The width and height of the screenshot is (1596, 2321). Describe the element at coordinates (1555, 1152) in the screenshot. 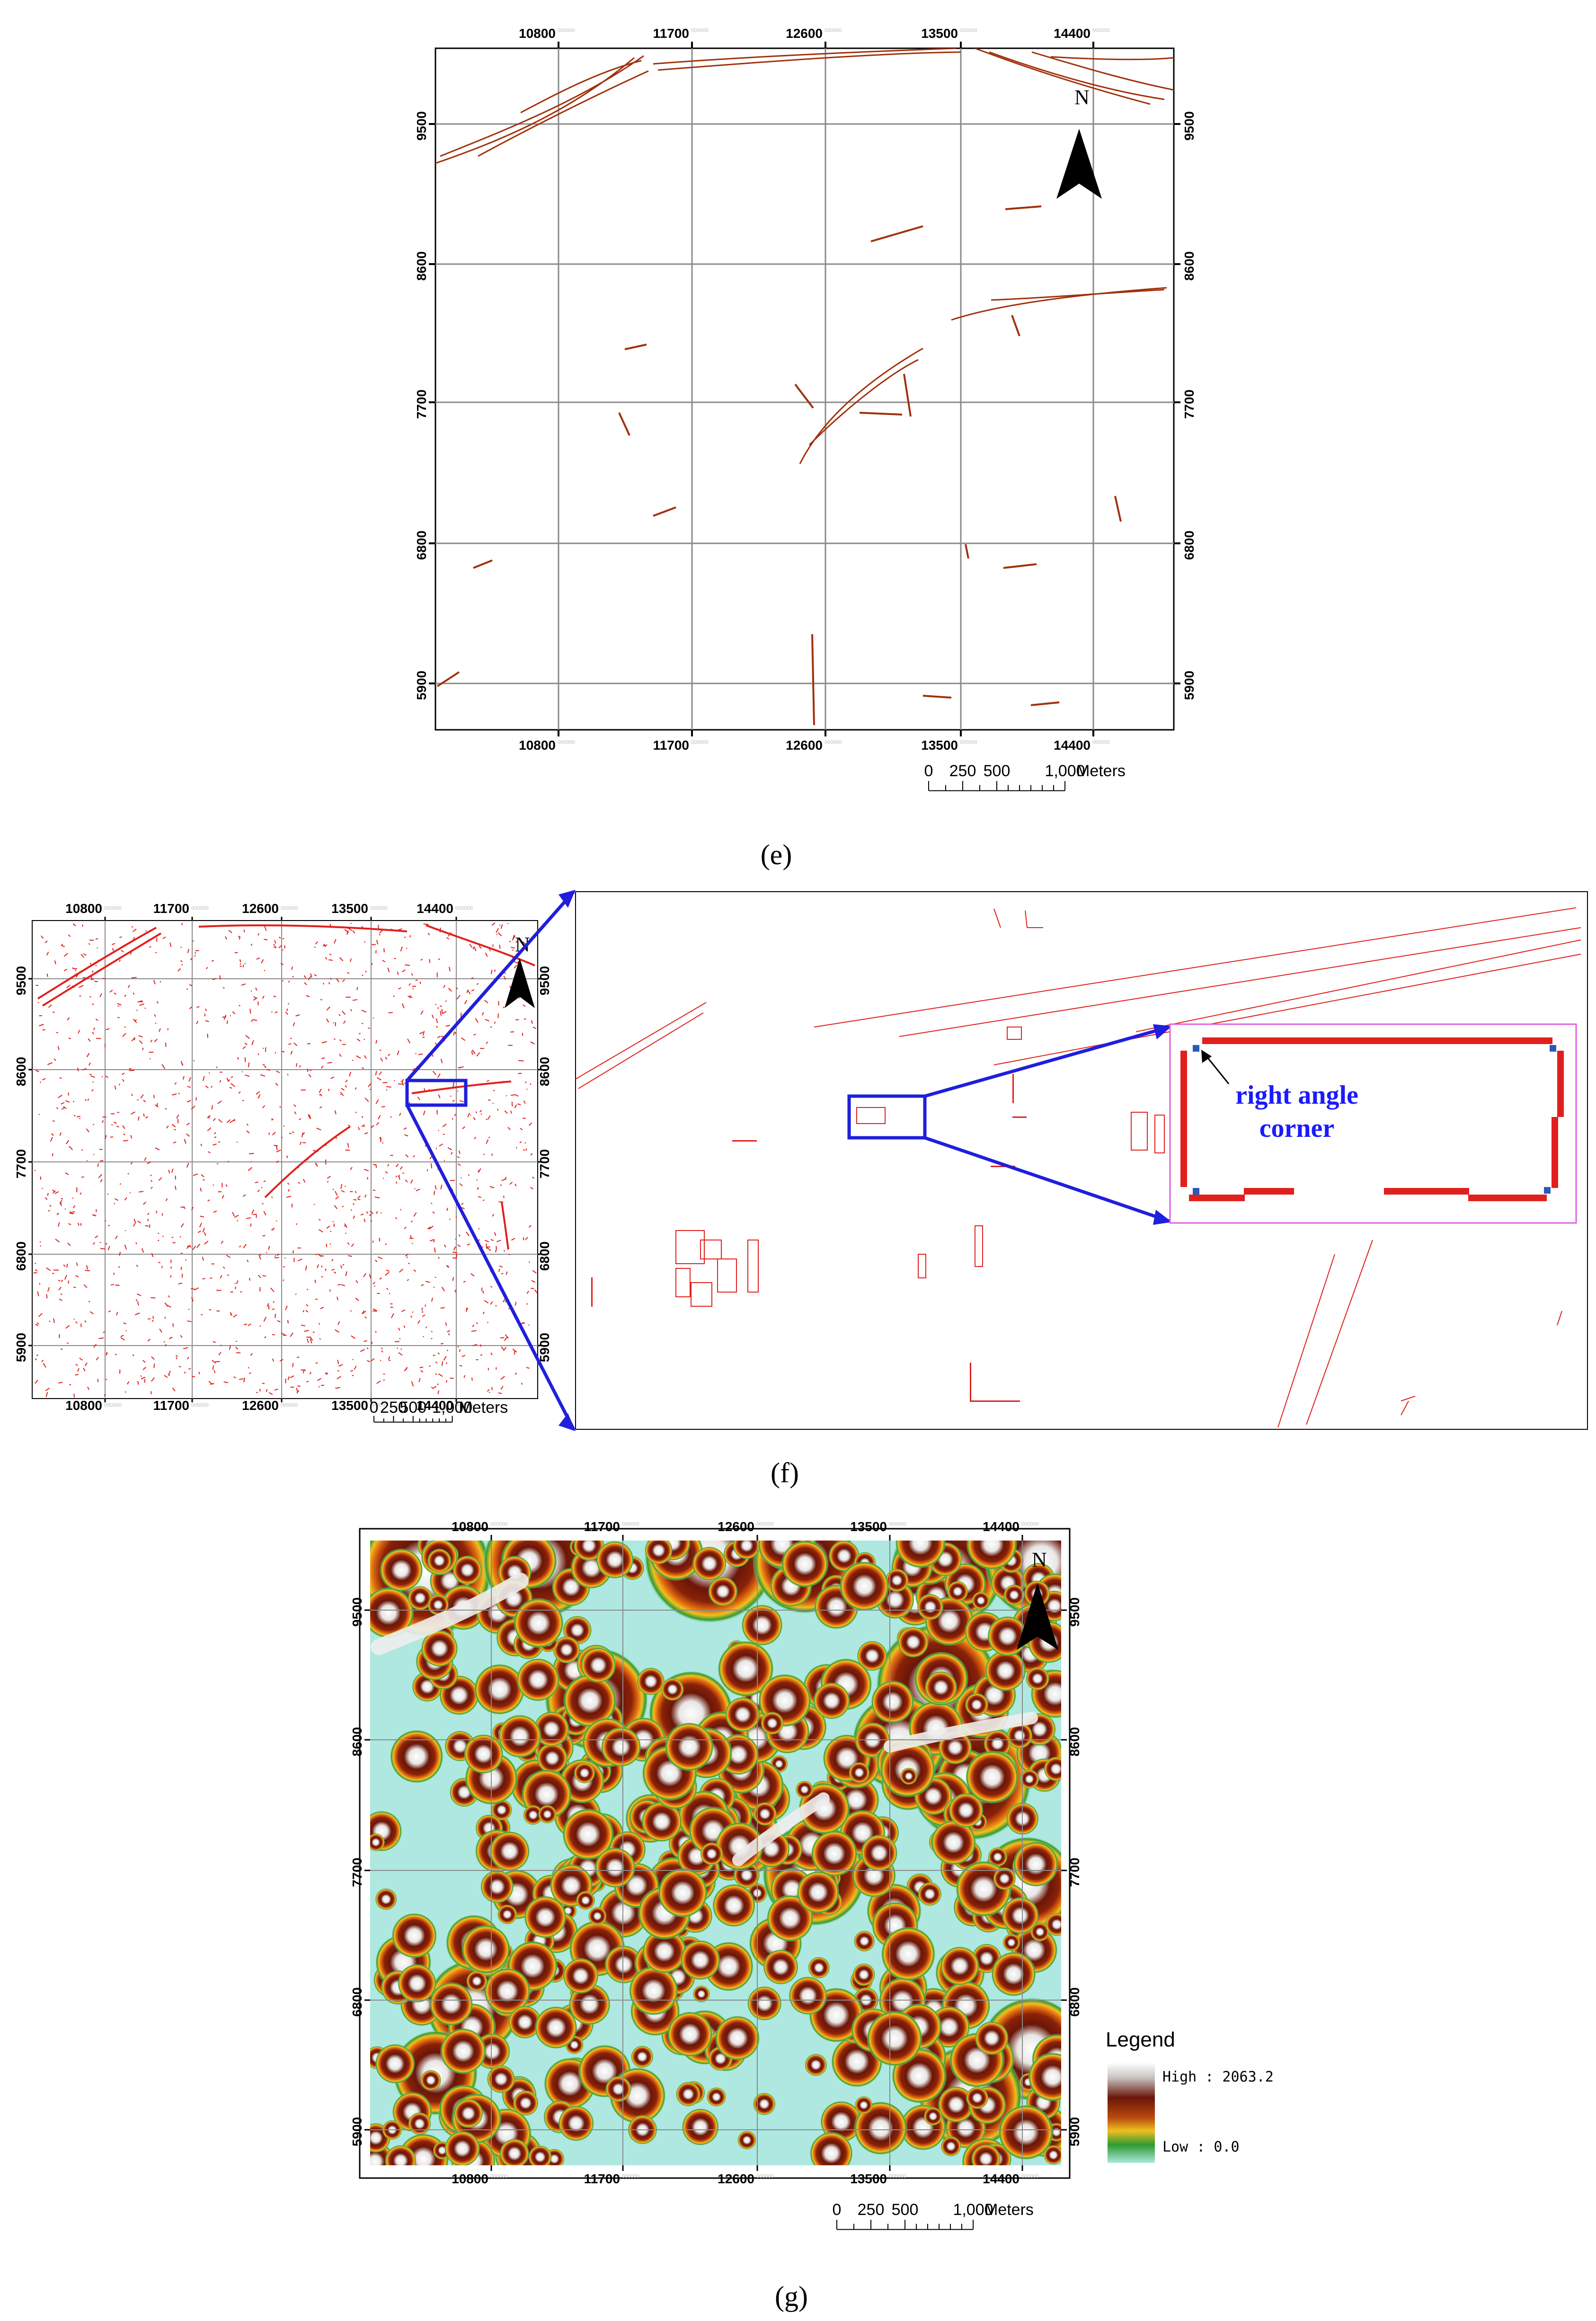

I see `building-right-edge-lower` at that location.